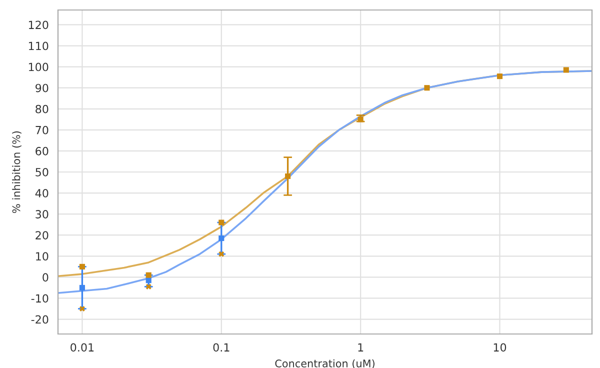 This screenshot has height=368, width=600. What do you see at coordinates (41, 193) in the screenshot?
I see `y-tick-label: 40` at bounding box center [41, 193].